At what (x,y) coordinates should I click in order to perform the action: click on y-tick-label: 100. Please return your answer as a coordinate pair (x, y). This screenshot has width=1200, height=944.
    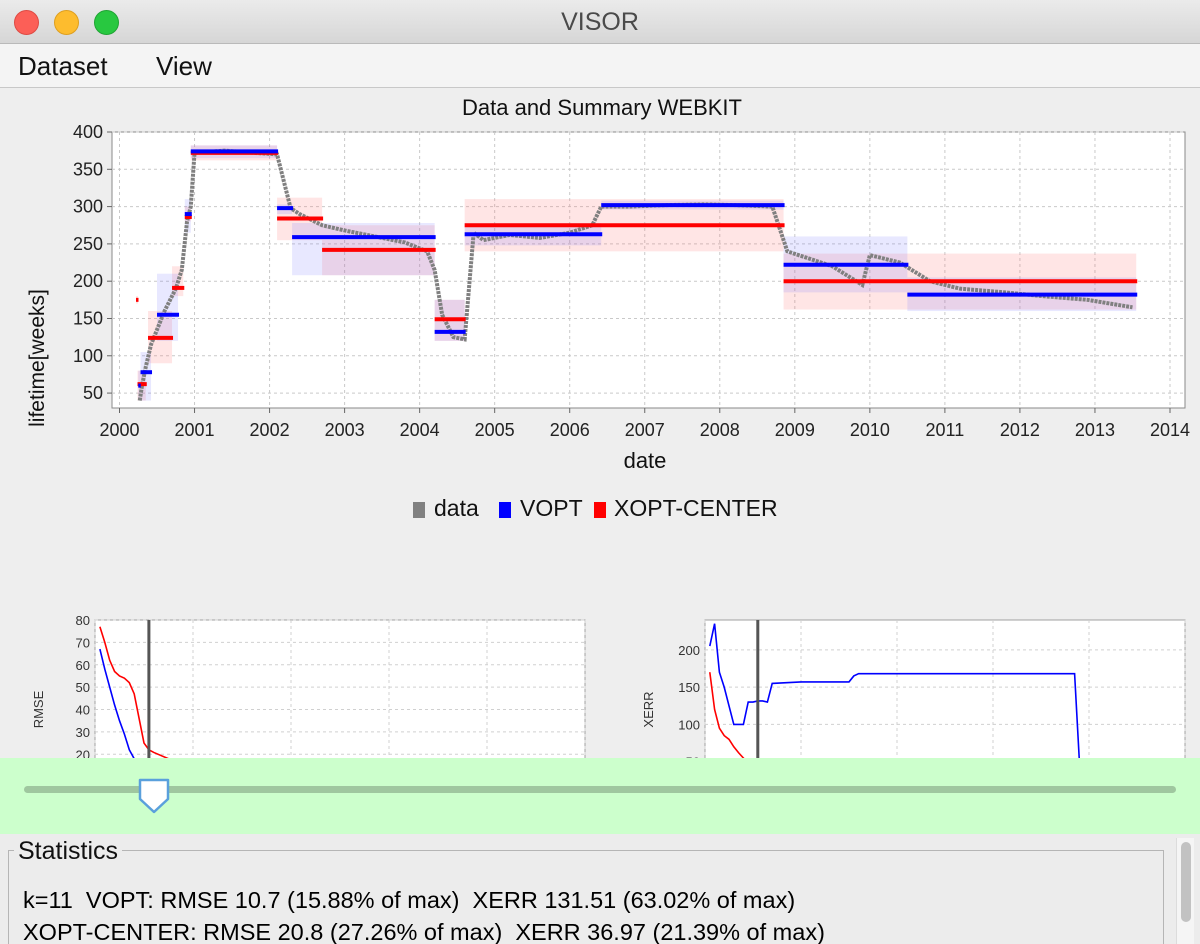
    Looking at the image, I should click on (88, 356).